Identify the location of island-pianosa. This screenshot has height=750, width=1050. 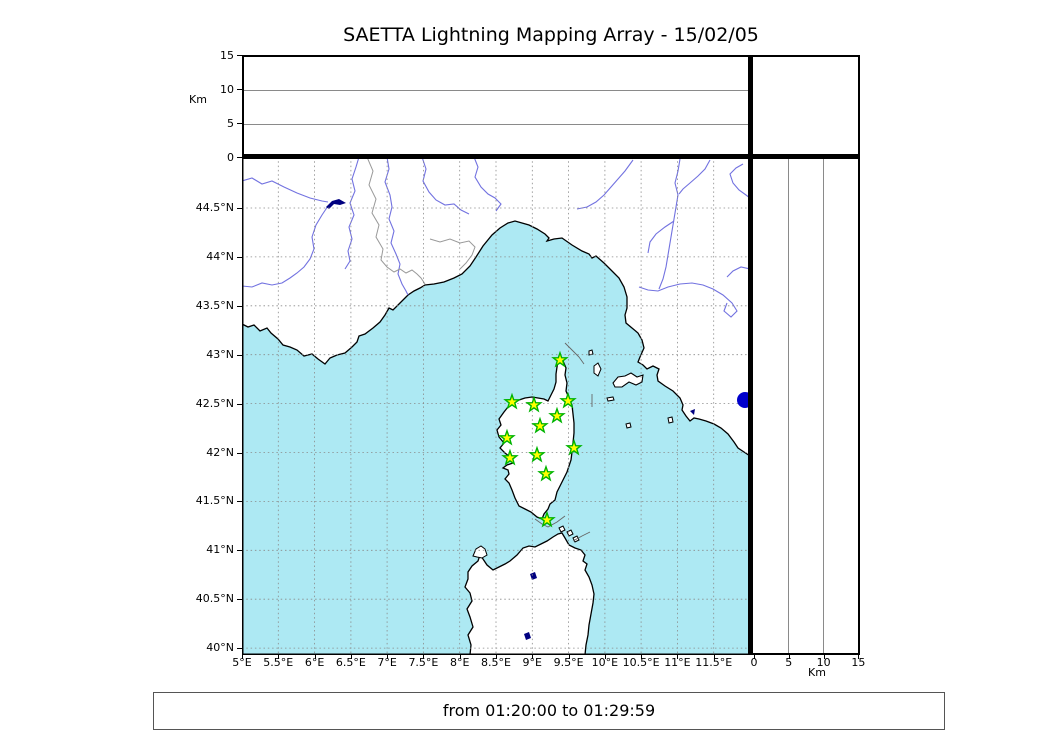
(610, 399).